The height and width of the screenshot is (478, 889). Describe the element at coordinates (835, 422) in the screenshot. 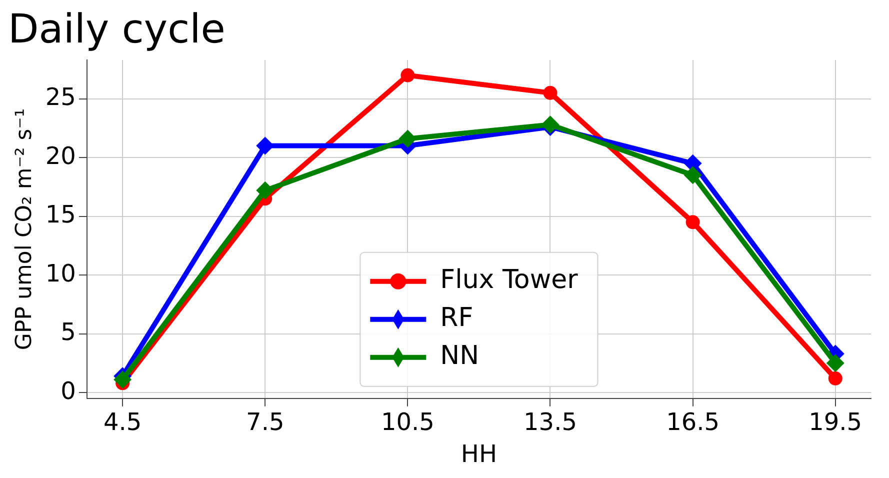

I see `x-tick-label: 19.5` at that location.